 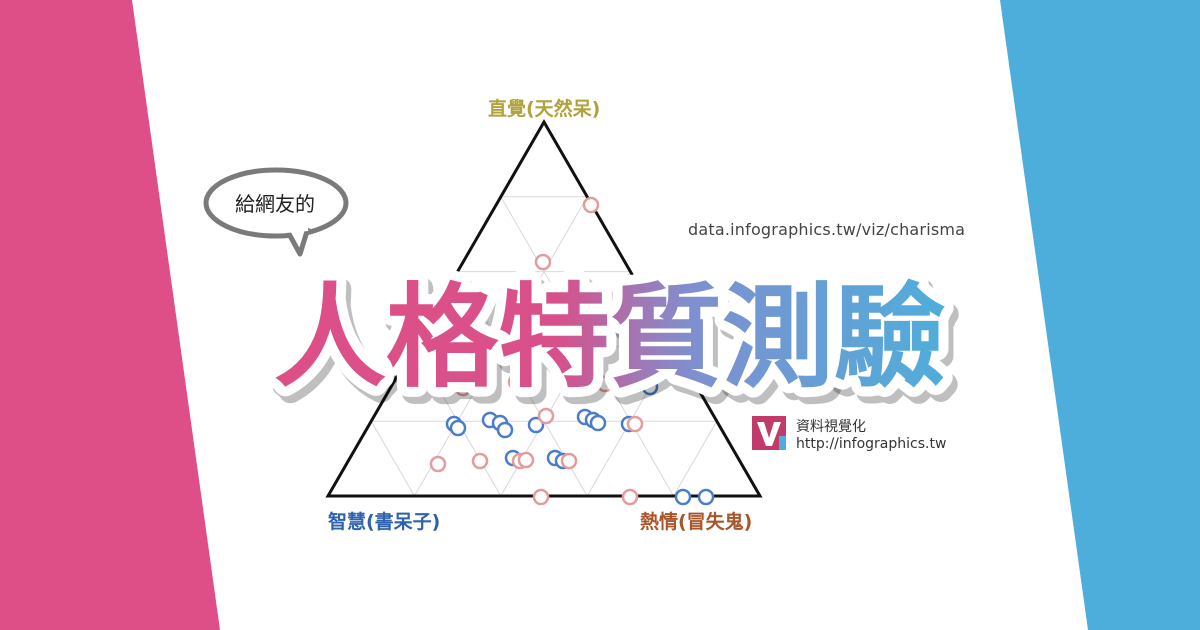 I want to click on headline-outline: 人格特質測驗, so click(x=610, y=338).